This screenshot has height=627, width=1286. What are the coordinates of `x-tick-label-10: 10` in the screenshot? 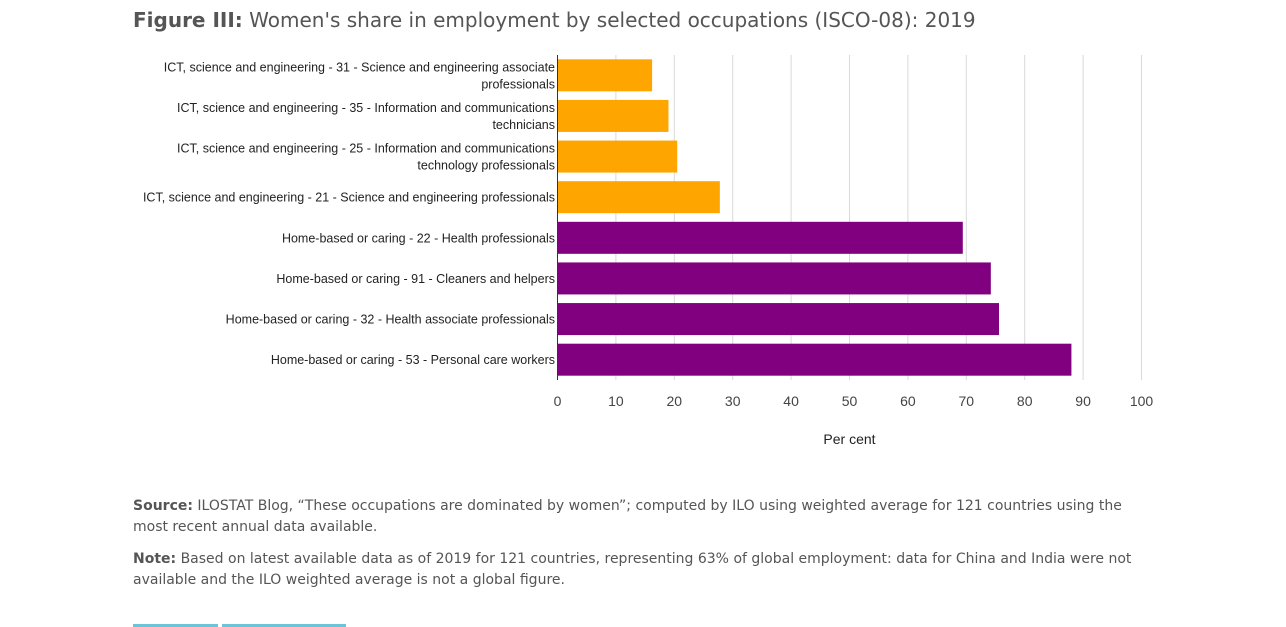 It's located at (616, 401).